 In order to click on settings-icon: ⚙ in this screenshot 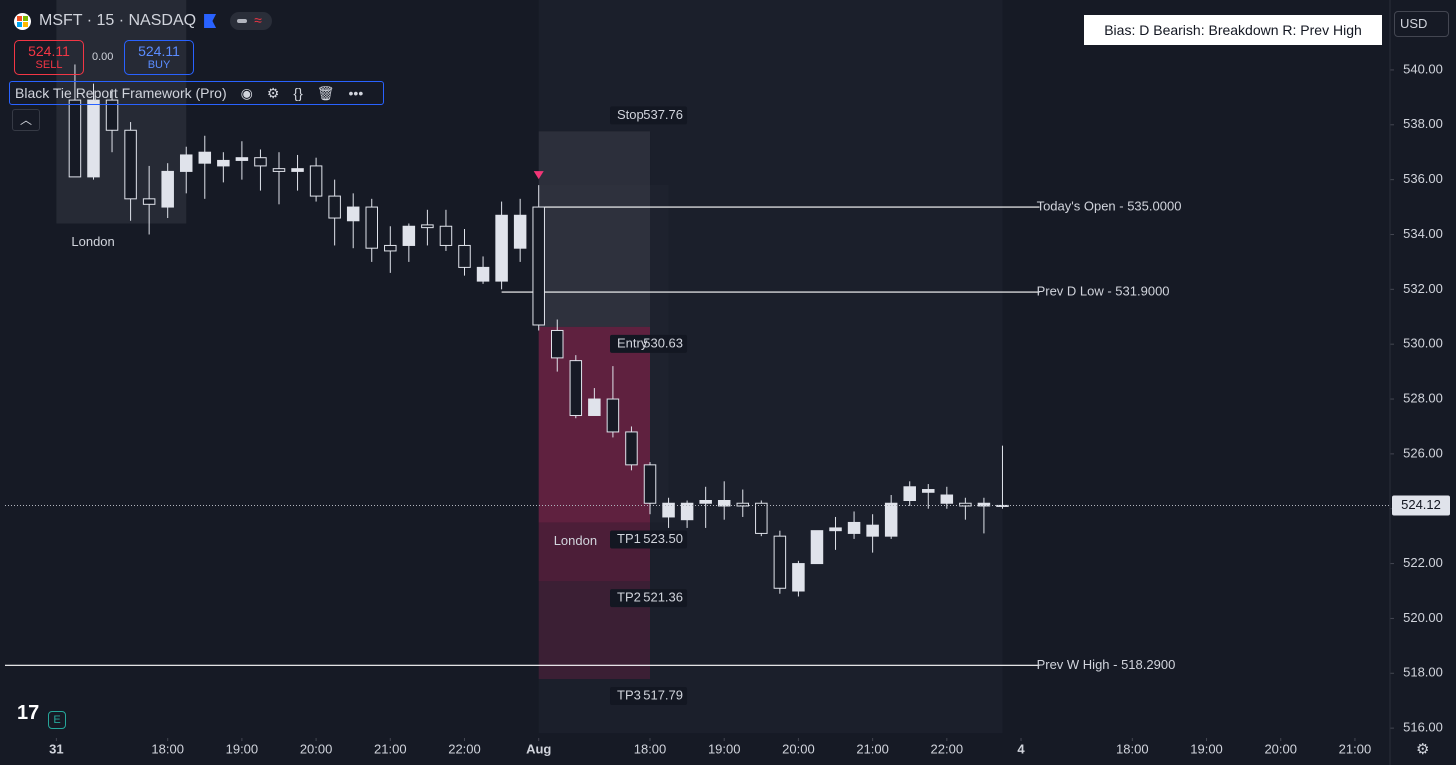, I will do `click(273, 92)`.